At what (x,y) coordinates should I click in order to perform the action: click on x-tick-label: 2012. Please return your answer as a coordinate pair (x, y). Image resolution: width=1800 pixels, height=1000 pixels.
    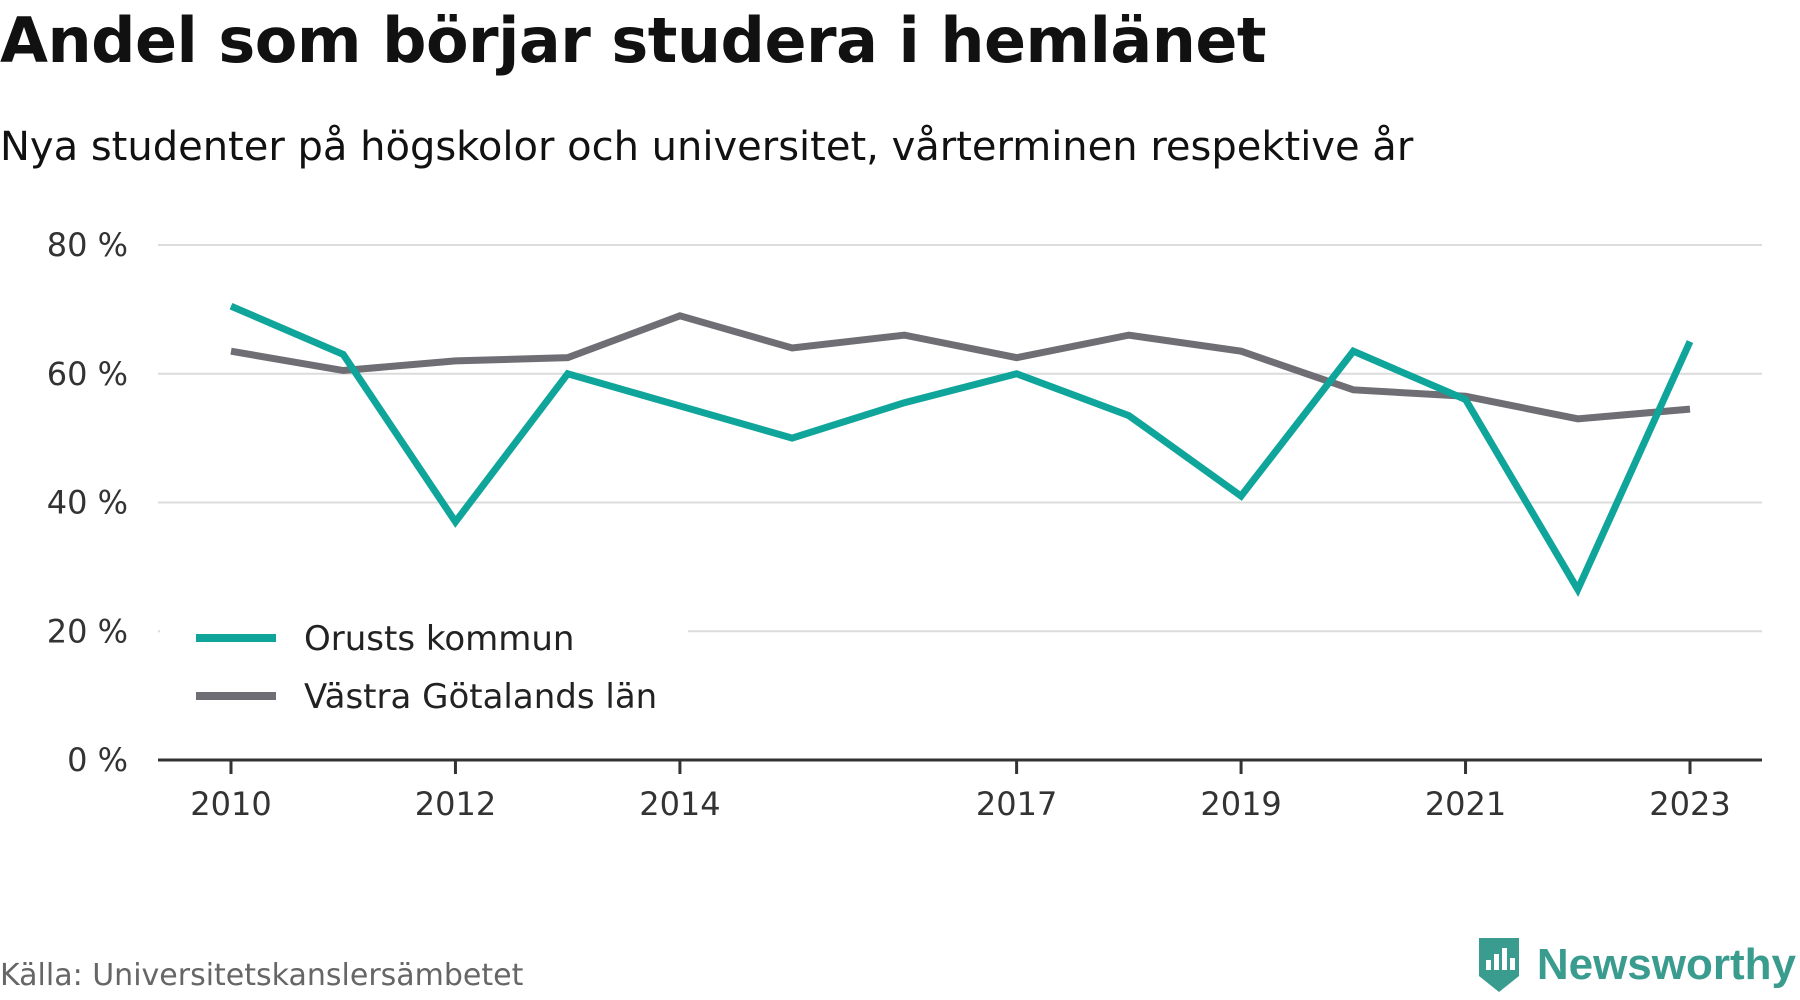
    Looking at the image, I should click on (455, 804).